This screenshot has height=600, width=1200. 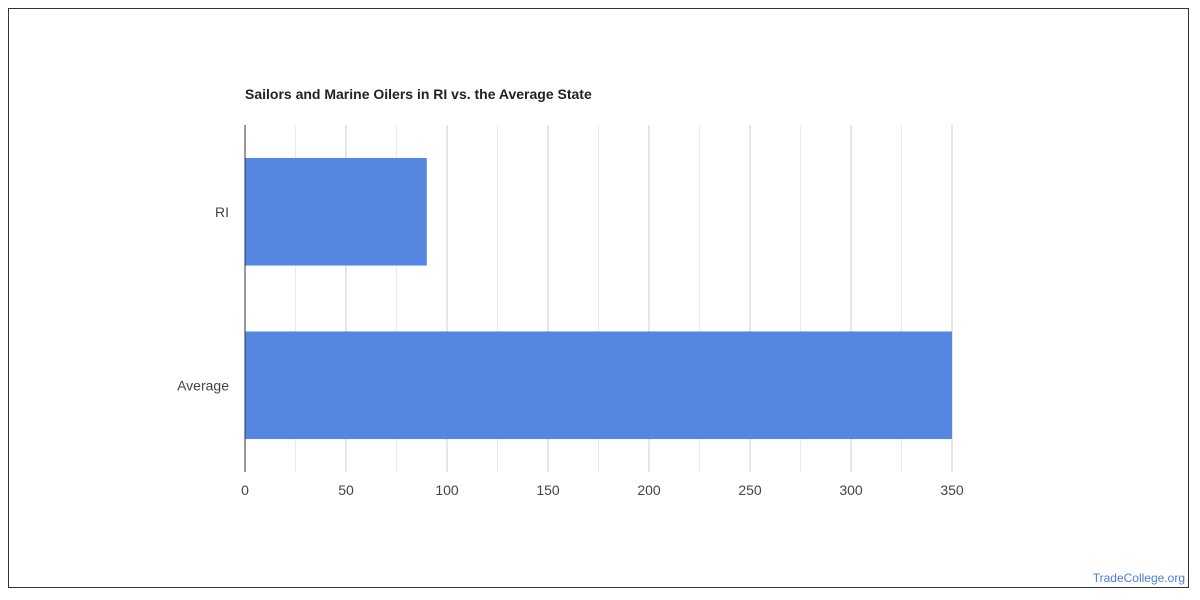 What do you see at coordinates (649, 490) in the screenshot?
I see `x-tick-label: 200` at bounding box center [649, 490].